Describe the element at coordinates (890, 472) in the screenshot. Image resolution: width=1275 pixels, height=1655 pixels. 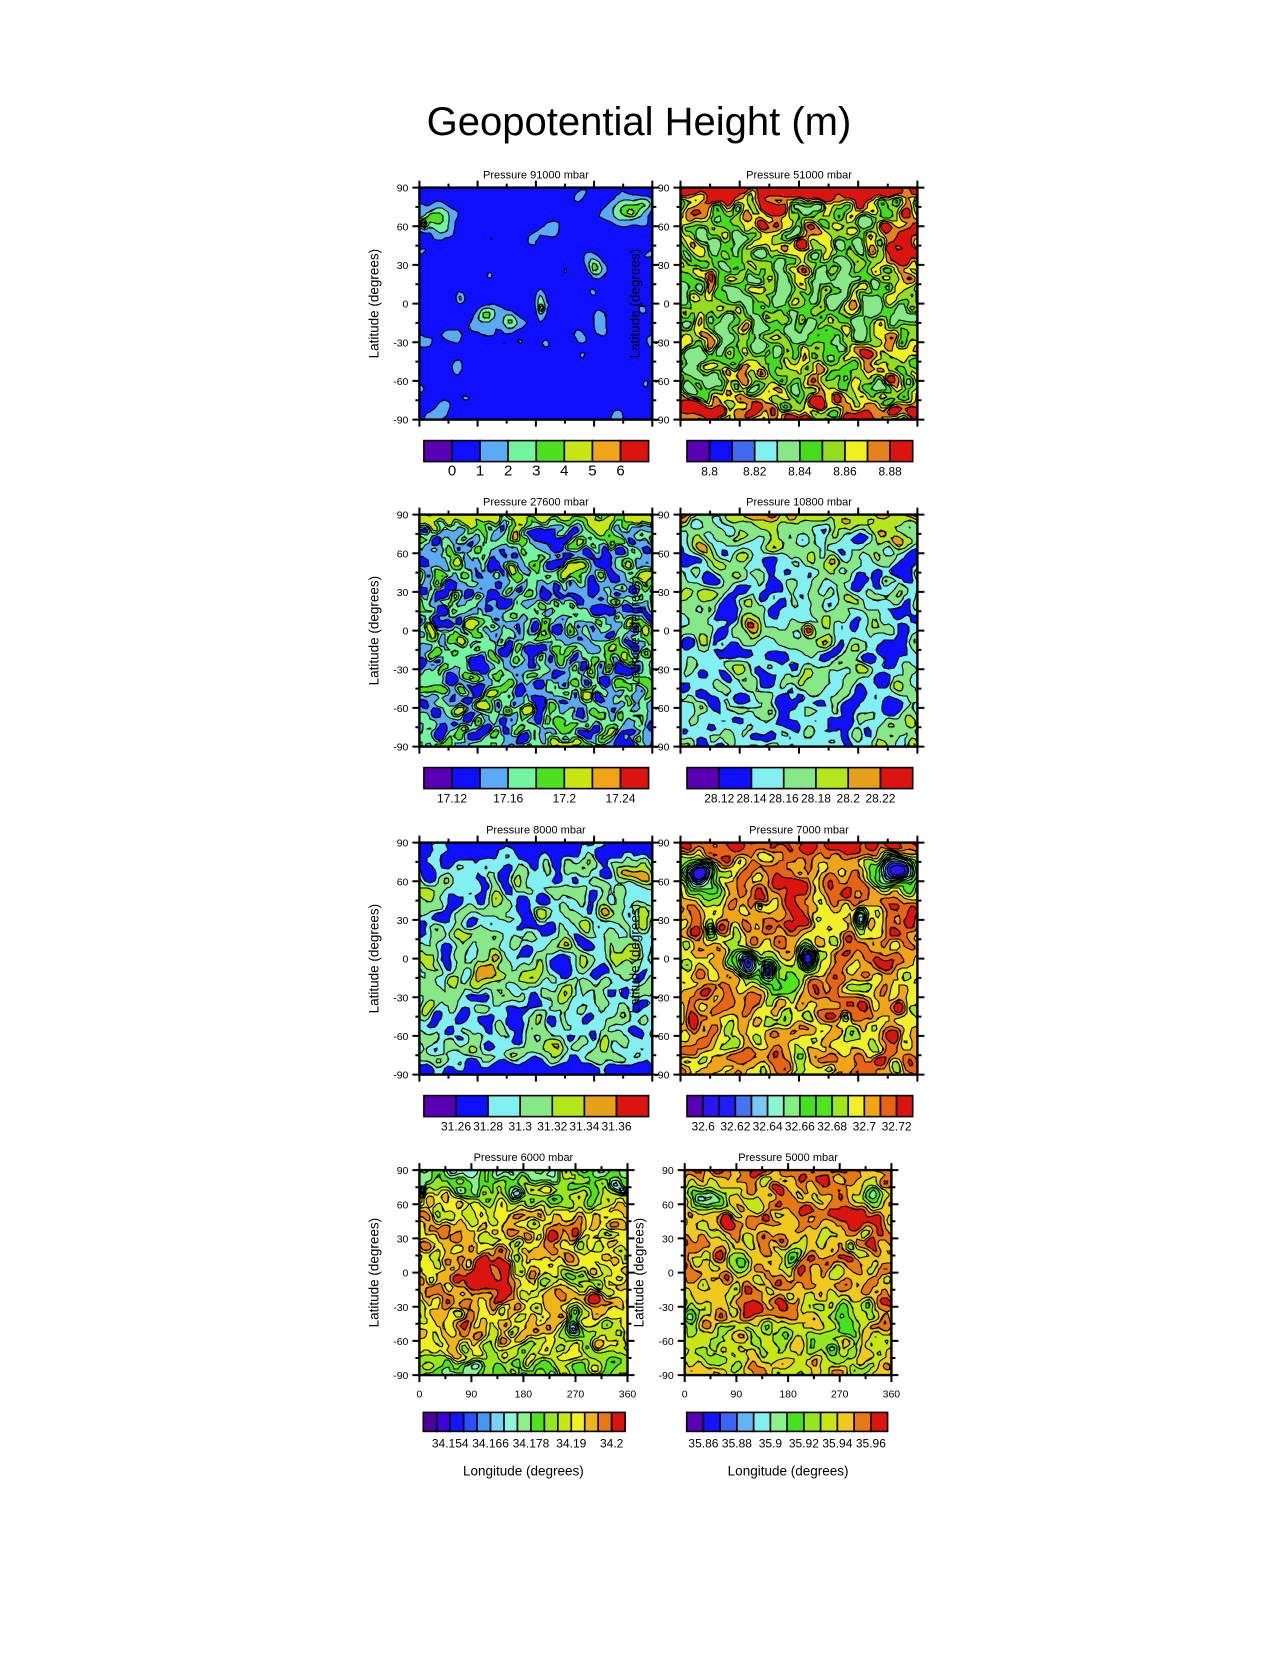
I see `svg-text: 8.88` at that location.